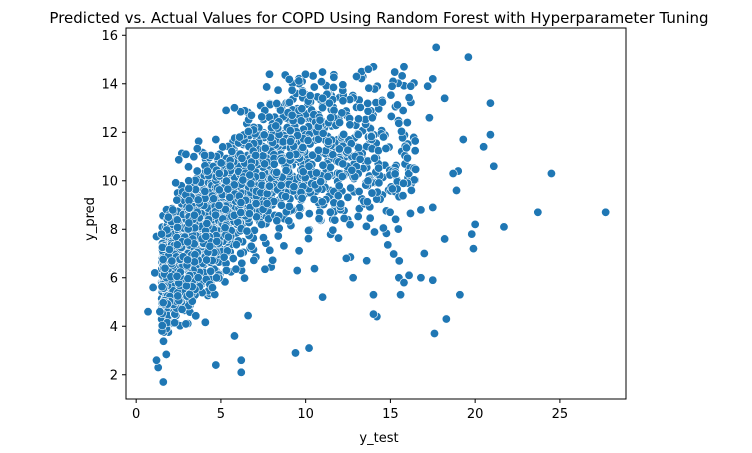 The image size is (752, 453). Describe the element at coordinates (114, 327) in the screenshot. I see `y-tick-label: 4` at that location.